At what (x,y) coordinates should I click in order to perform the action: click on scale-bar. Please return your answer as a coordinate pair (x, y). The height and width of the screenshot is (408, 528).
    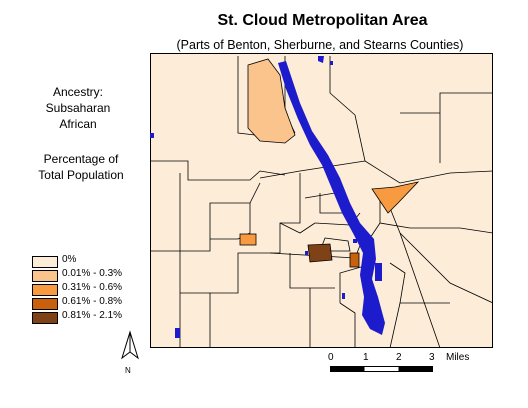
    Looking at the image, I should click on (381, 369).